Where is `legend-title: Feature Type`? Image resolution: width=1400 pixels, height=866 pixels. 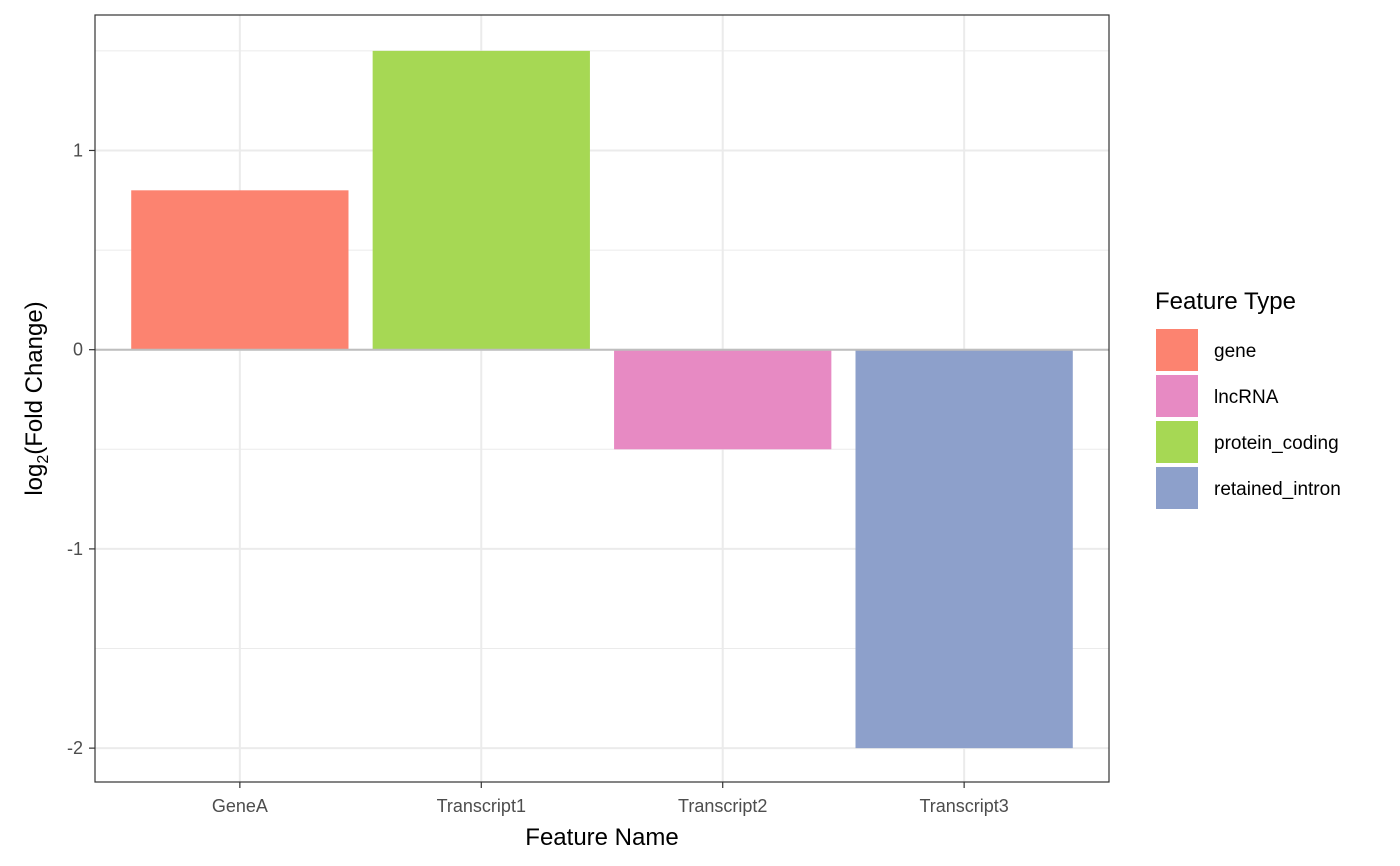 legend-title: Feature Type is located at coordinates (1225, 301).